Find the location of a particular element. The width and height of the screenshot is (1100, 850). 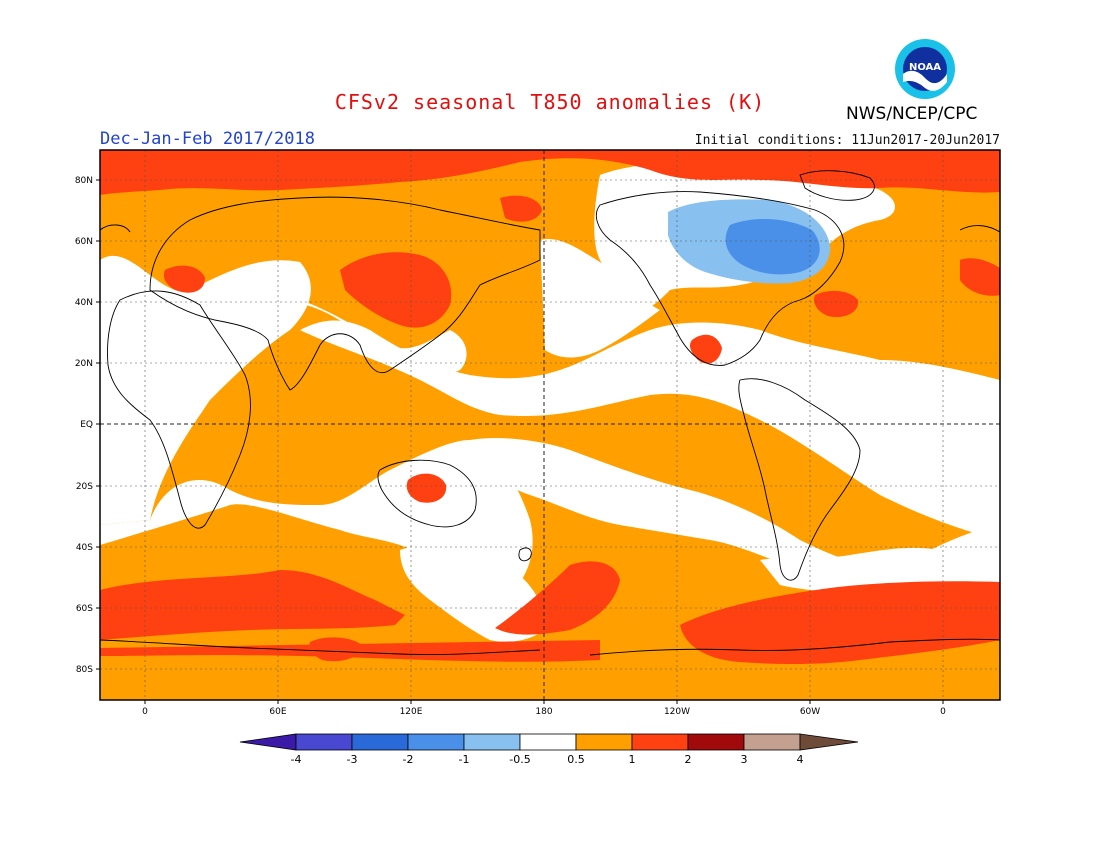

lat-label: 40S is located at coordinates (84, 548).